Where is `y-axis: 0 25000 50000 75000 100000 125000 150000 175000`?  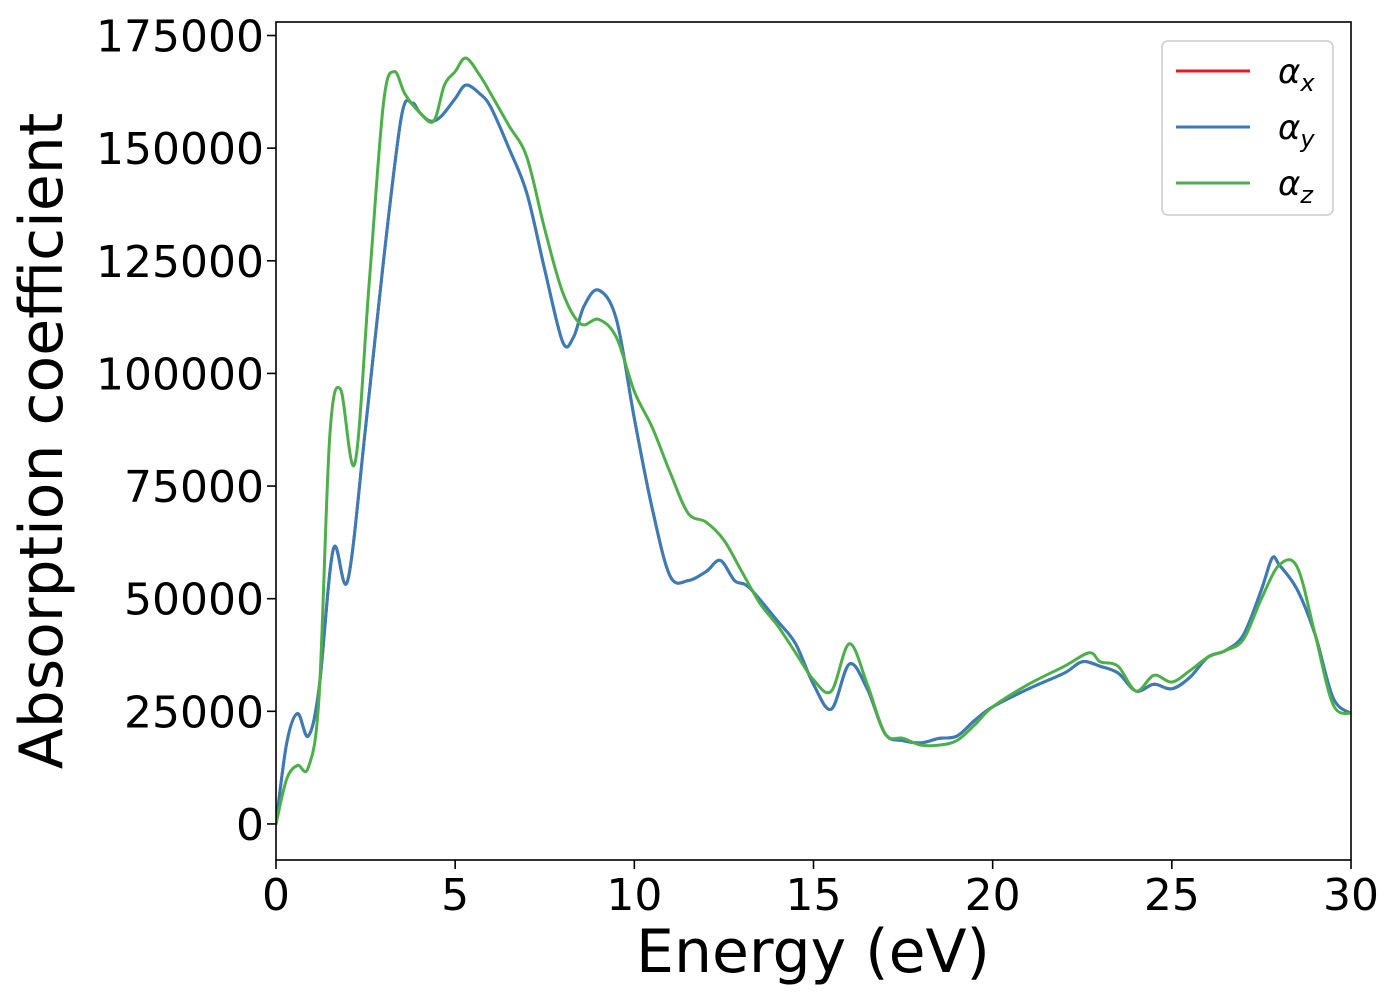 y-axis: 0 25000 50000 75000 100000 125000 150000 175000 is located at coordinates (186, 431).